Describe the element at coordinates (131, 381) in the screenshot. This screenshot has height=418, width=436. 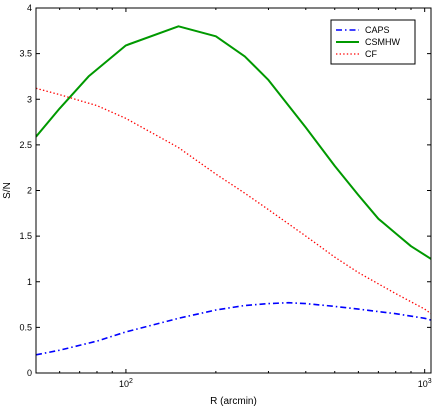
I see `x-tick-exponent: 2` at that location.